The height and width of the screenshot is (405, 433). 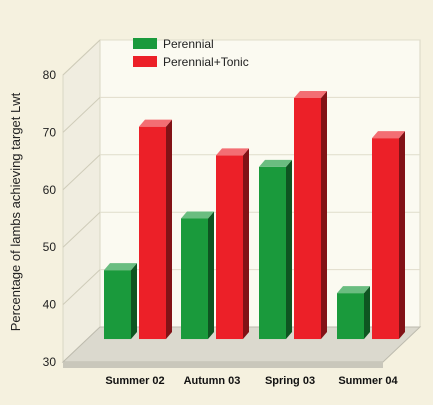 What do you see at coordinates (81, 201) in the screenshot?
I see `left-wall` at bounding box center [81, 201].